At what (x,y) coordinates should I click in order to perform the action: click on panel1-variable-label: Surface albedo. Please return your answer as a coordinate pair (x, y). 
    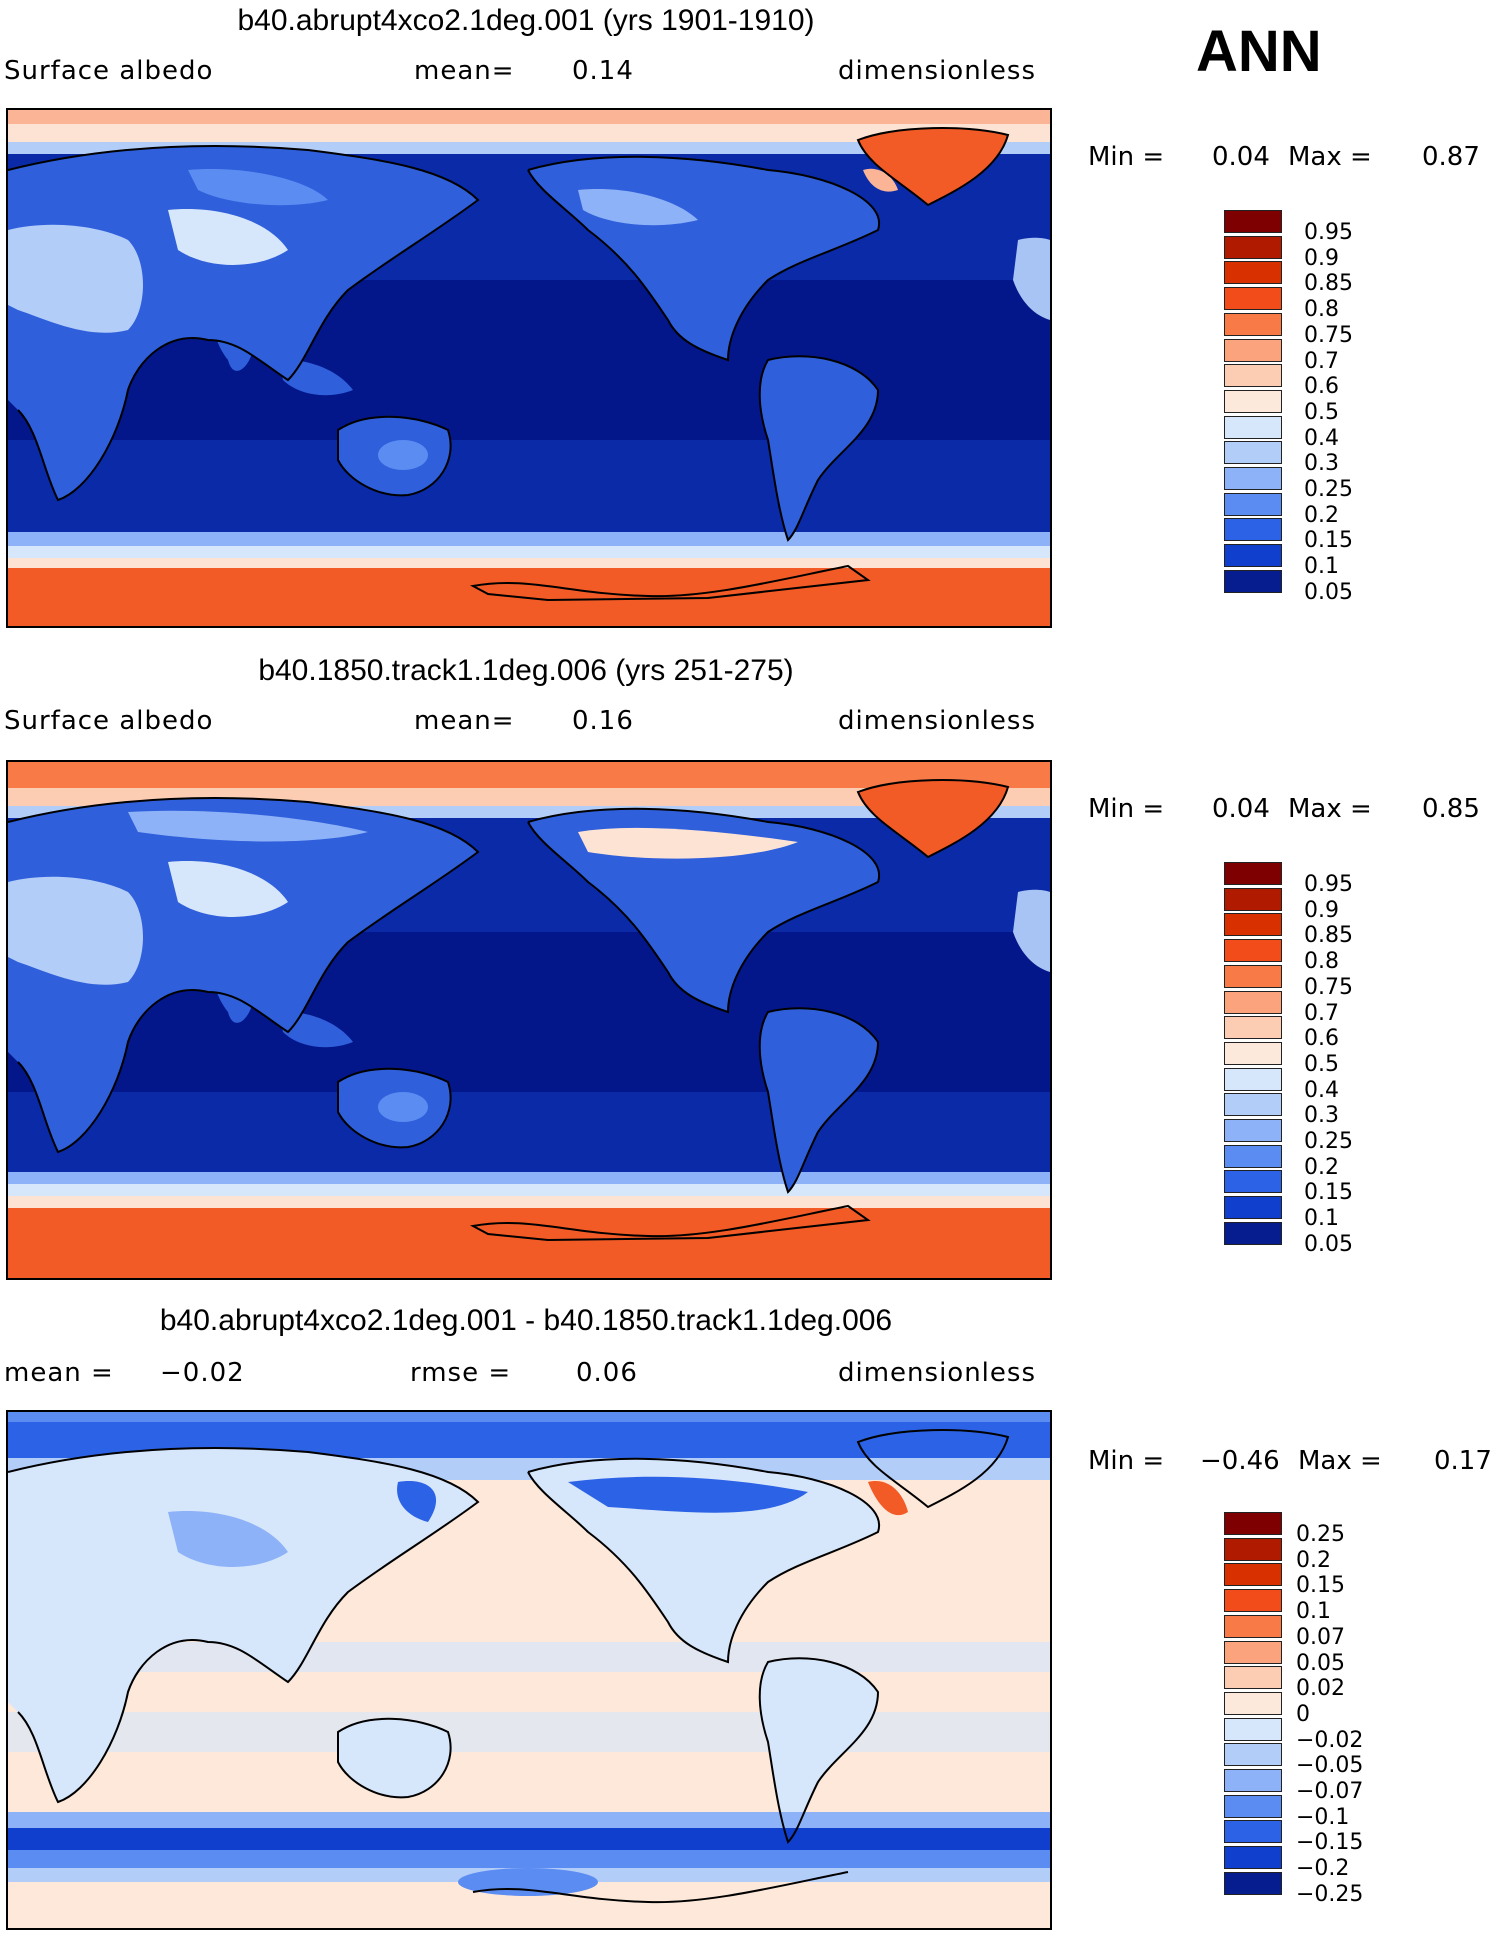
    Looking at the image, I should click on (109, 71).